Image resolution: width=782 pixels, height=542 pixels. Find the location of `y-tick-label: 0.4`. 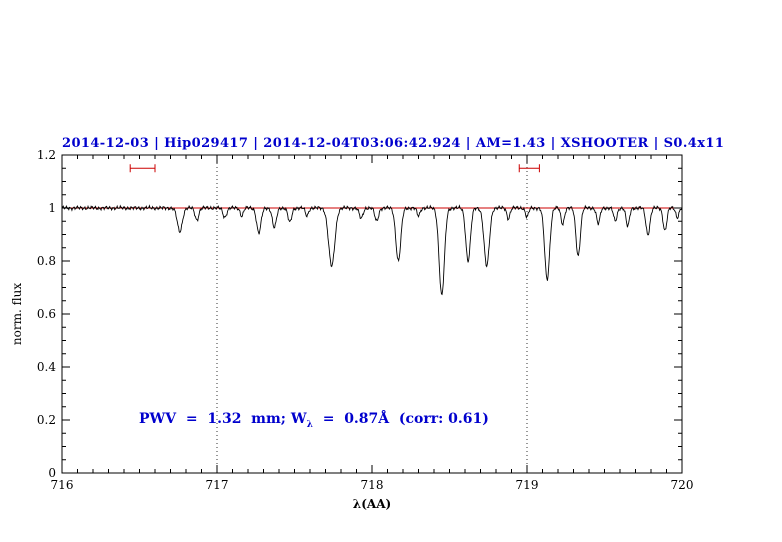

y-tick-label: 0.4 is located at coordinates (46, 367).